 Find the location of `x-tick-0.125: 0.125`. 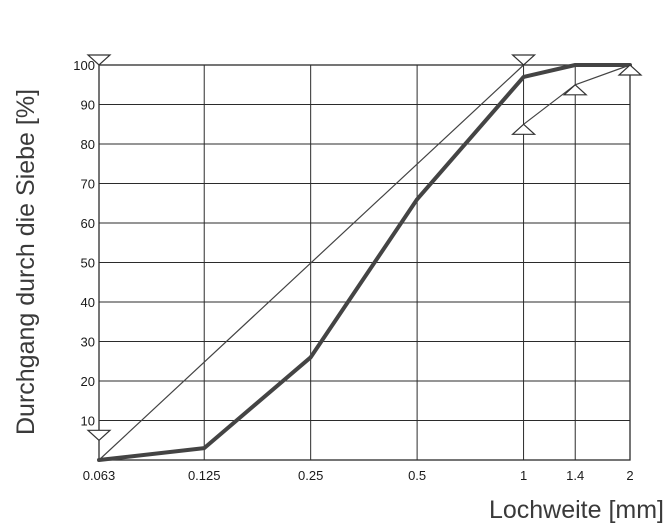

x-tick-0.125: 0.125 is located at coordinates (204, 475).